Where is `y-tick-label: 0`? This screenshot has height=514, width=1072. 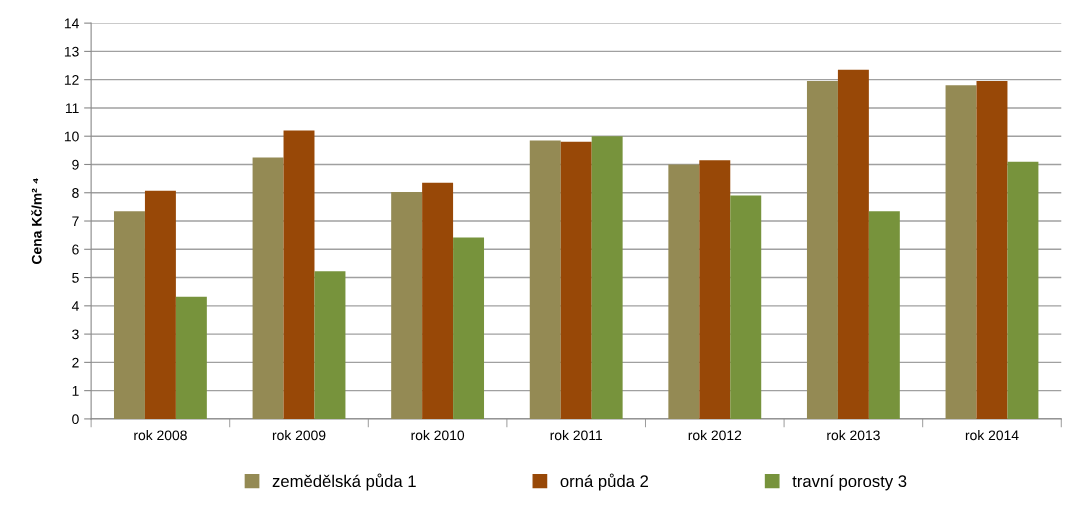
y-tick-label: 0 is located at coordinates (75, 419).